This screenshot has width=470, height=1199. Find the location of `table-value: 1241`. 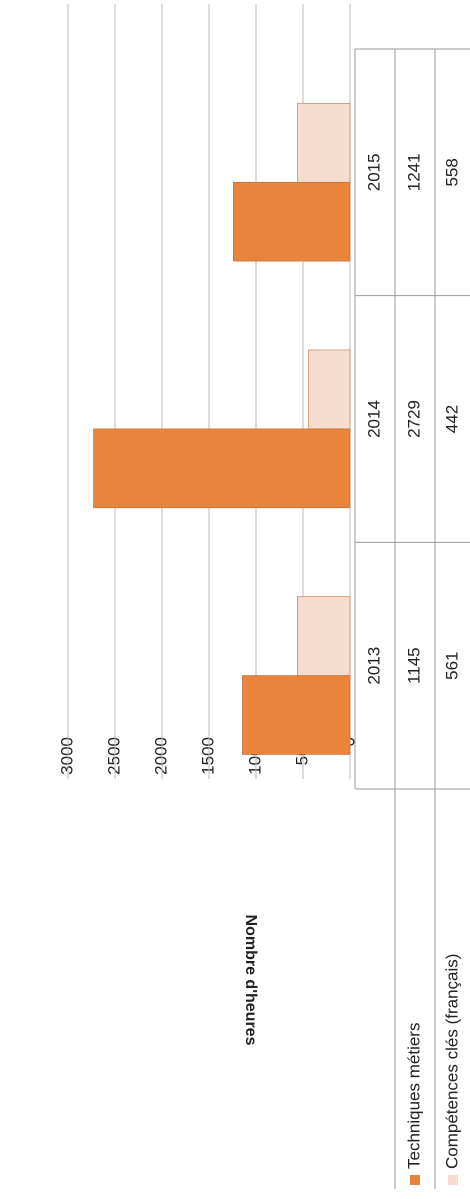

table-value: 1241 is located at coordinates (413, 172).